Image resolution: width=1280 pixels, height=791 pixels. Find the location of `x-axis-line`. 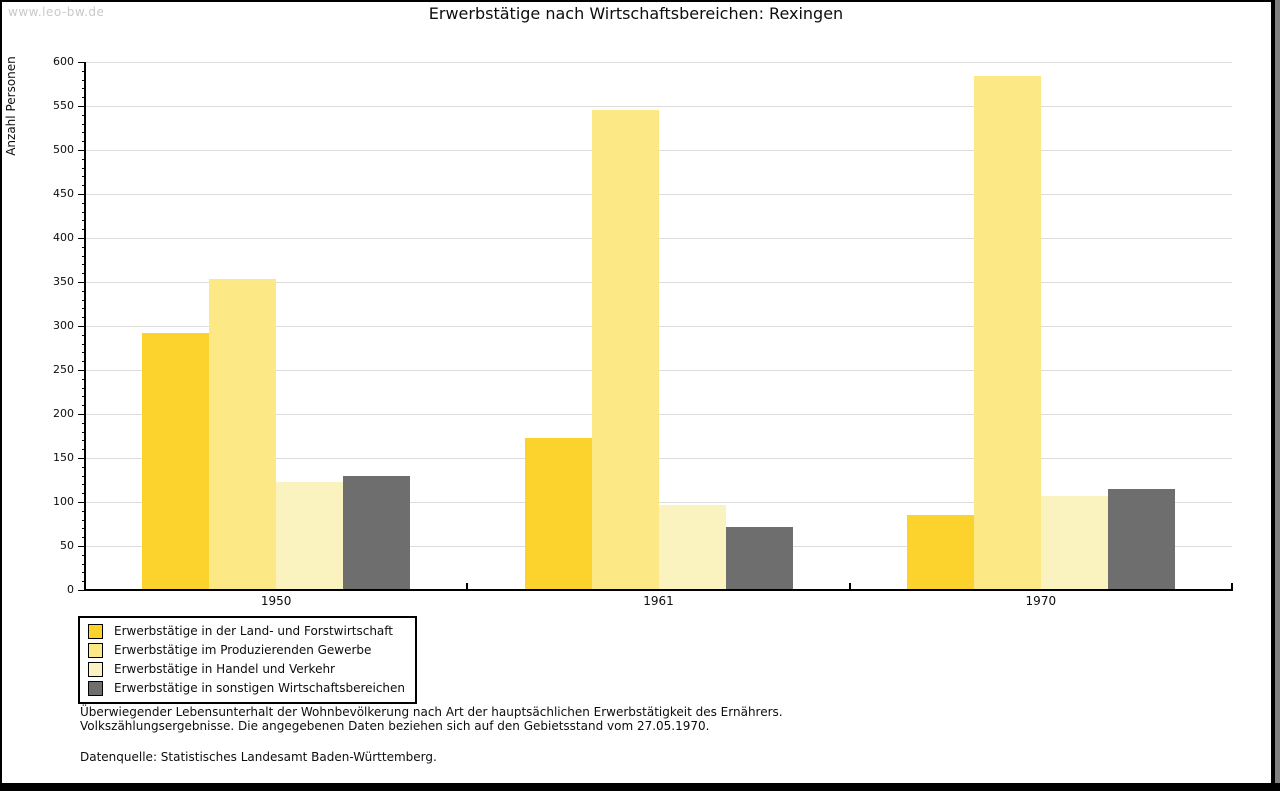

x-axis-line is located at coordinates (658, 590).